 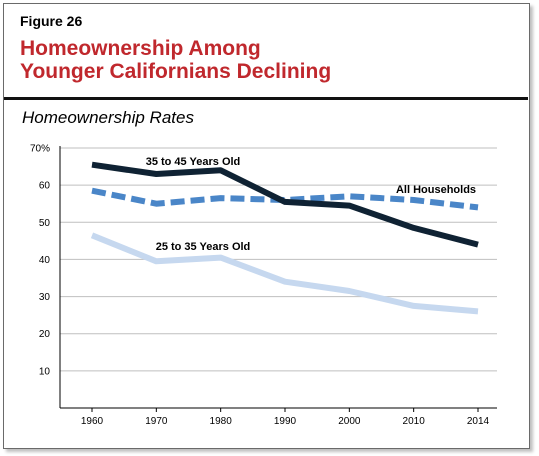 What do you see at coordinates (349, 421) in the screenshot?
I see `x-tick-label: 2000` at bounding box center [349, 421].